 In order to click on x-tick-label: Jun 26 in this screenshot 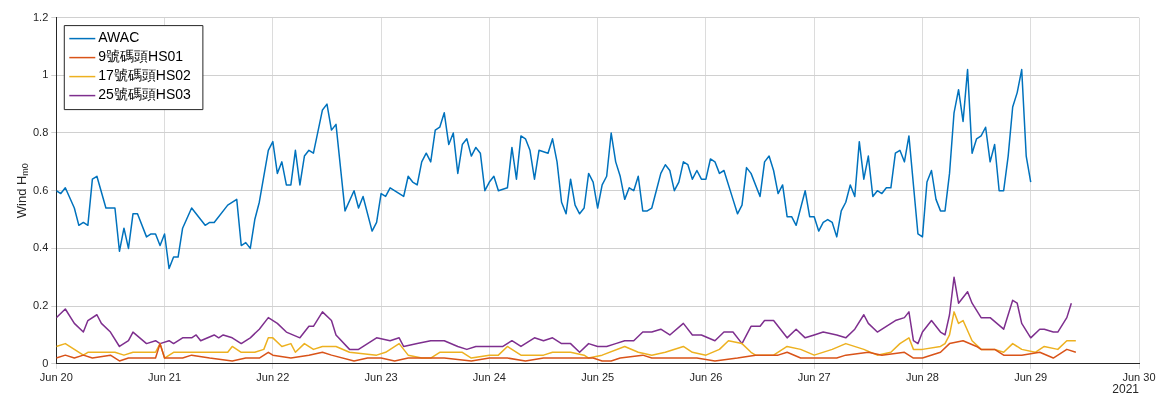, I will do `click(706, 377)`.